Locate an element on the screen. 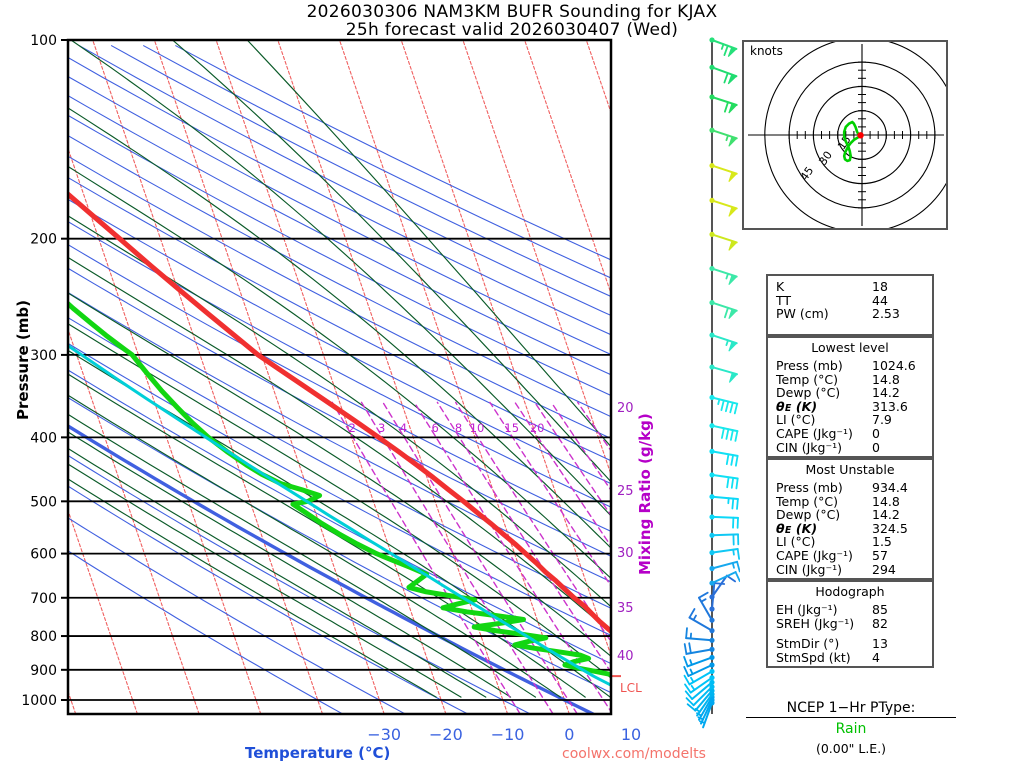  pressure-tick-label: 900 is located at coordinates (43, 671).